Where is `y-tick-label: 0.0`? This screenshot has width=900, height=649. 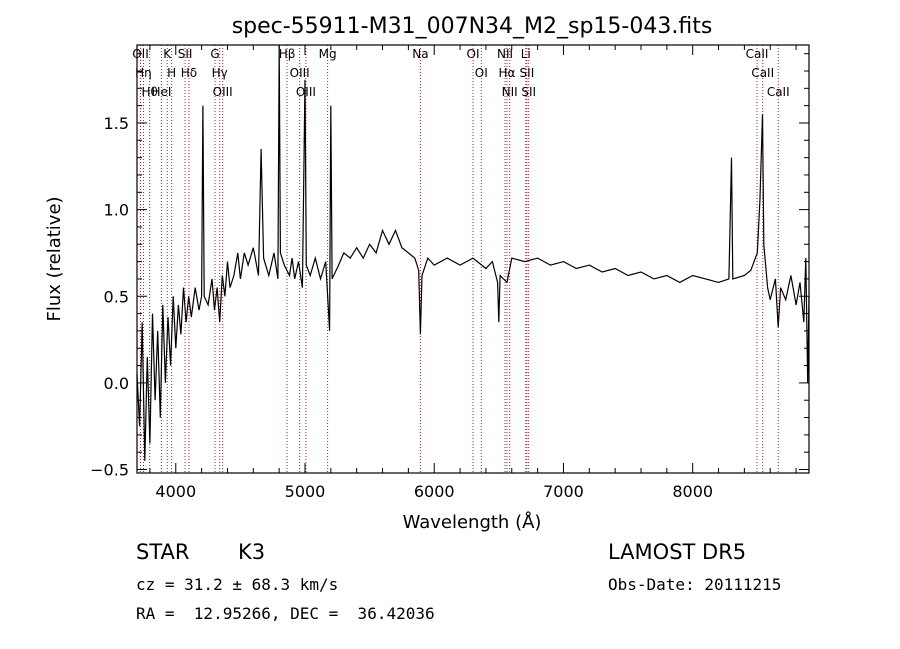 y-tick-label: 0.0 is located at coordinates (116, 383).